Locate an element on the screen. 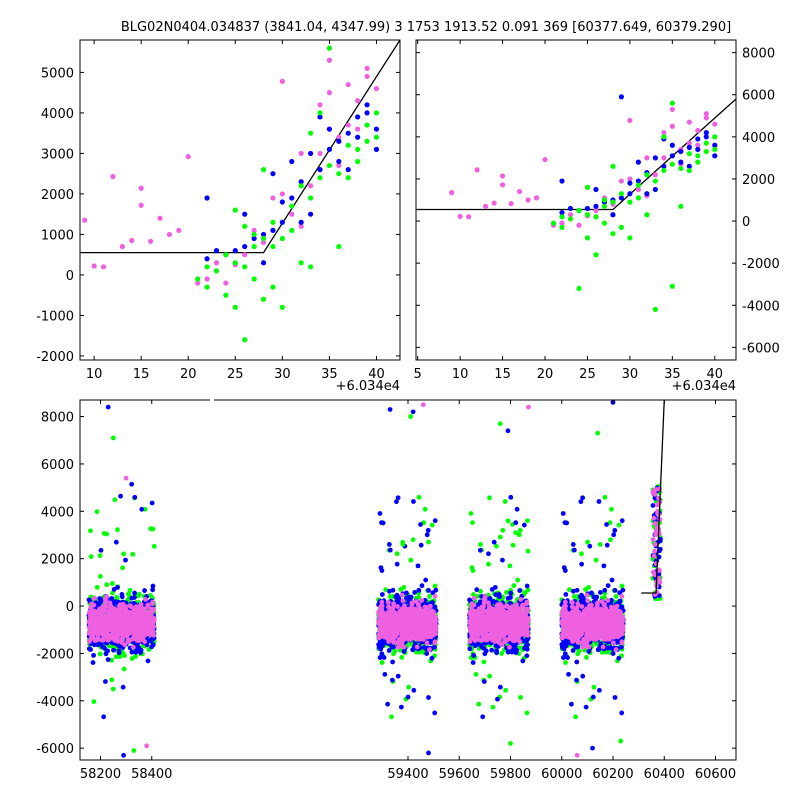 Image resolution: width=800 pixels, height=800 pixels. x-tick-label: 10 is located at coordinates (94, 374).